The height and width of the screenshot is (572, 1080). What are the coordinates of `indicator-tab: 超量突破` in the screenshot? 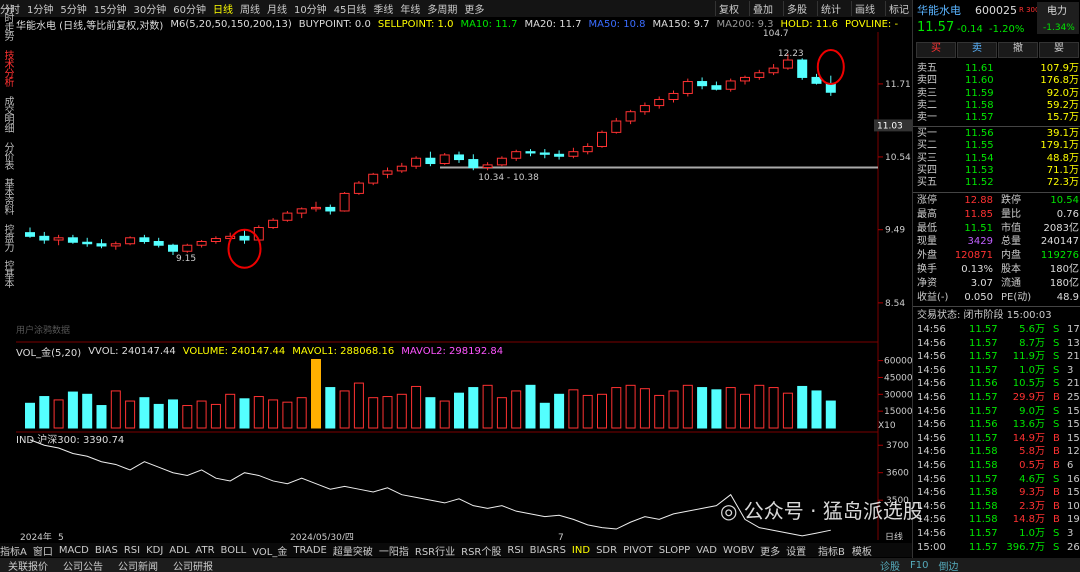 It's located at (352, 552).